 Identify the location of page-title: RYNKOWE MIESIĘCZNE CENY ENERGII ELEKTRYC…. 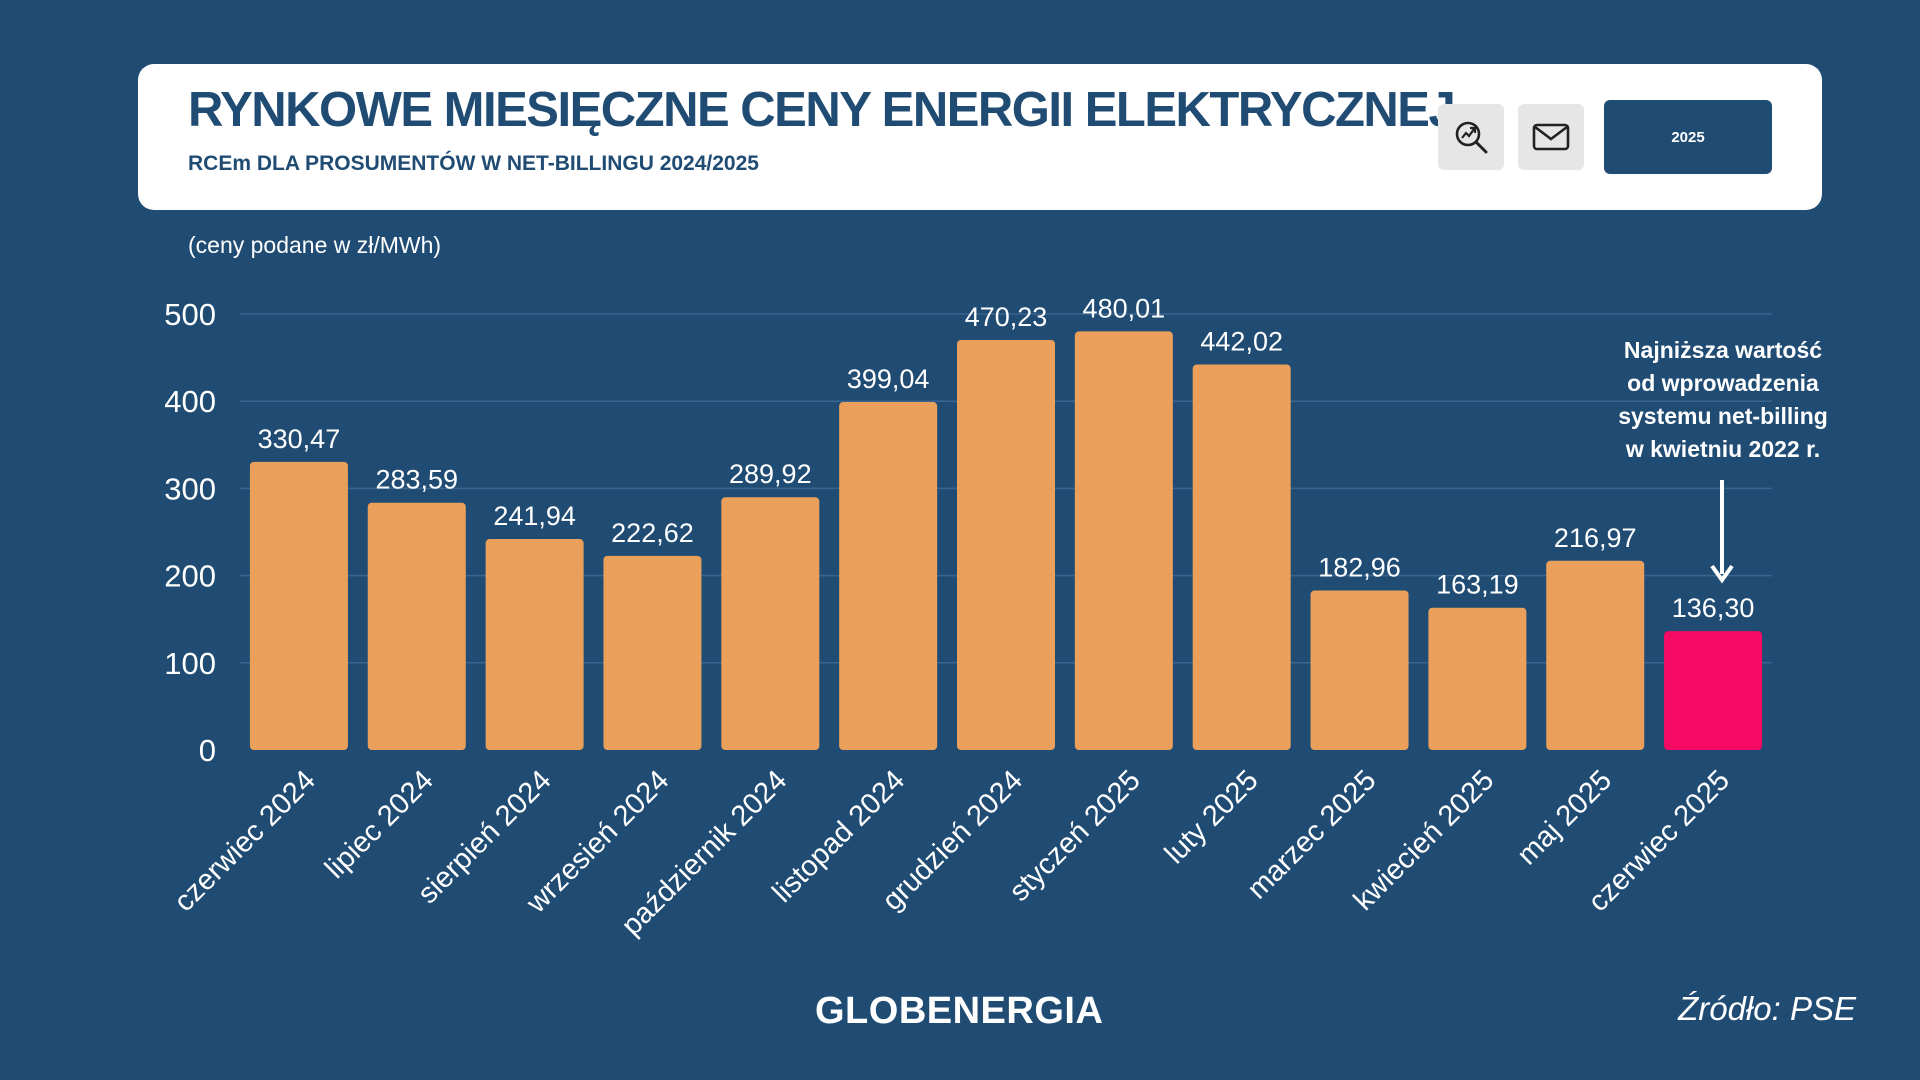
(822, 110).